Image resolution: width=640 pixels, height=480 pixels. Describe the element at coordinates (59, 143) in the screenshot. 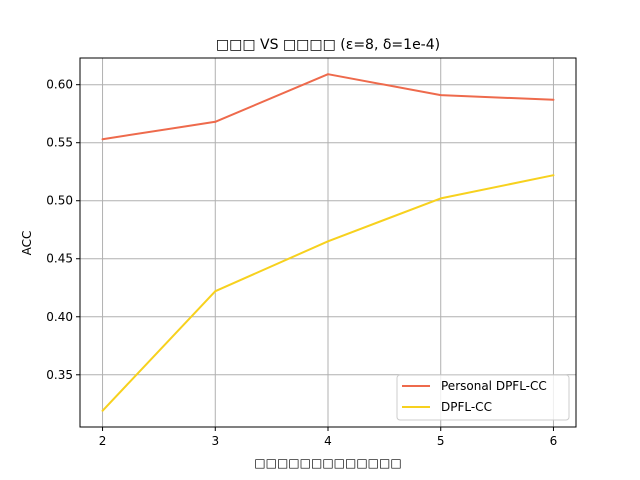

I see `y-tick-label: 0.55` at that location.